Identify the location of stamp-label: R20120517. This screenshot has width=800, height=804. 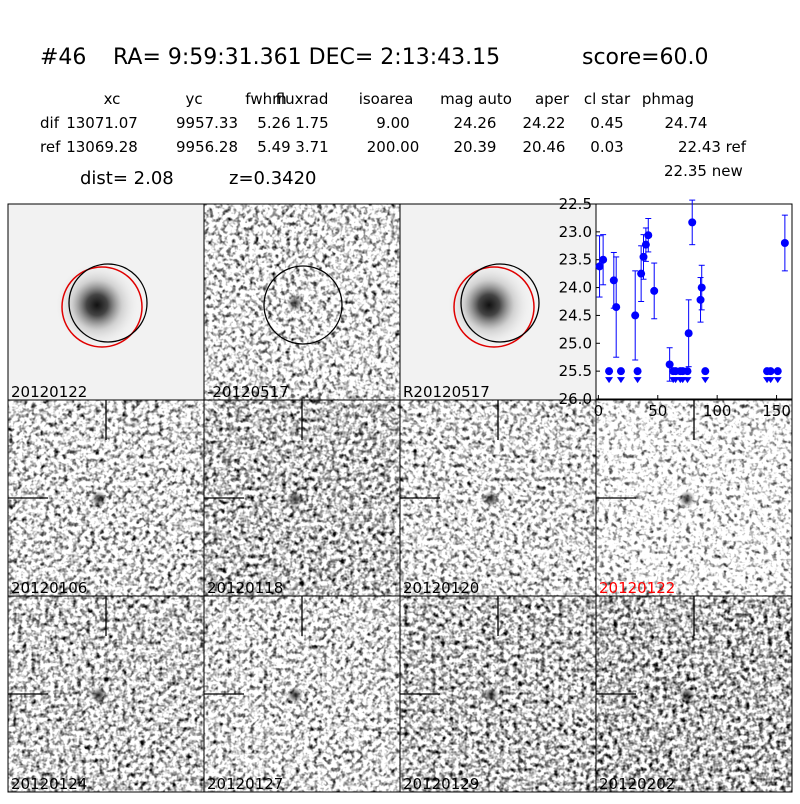
(446, 392).